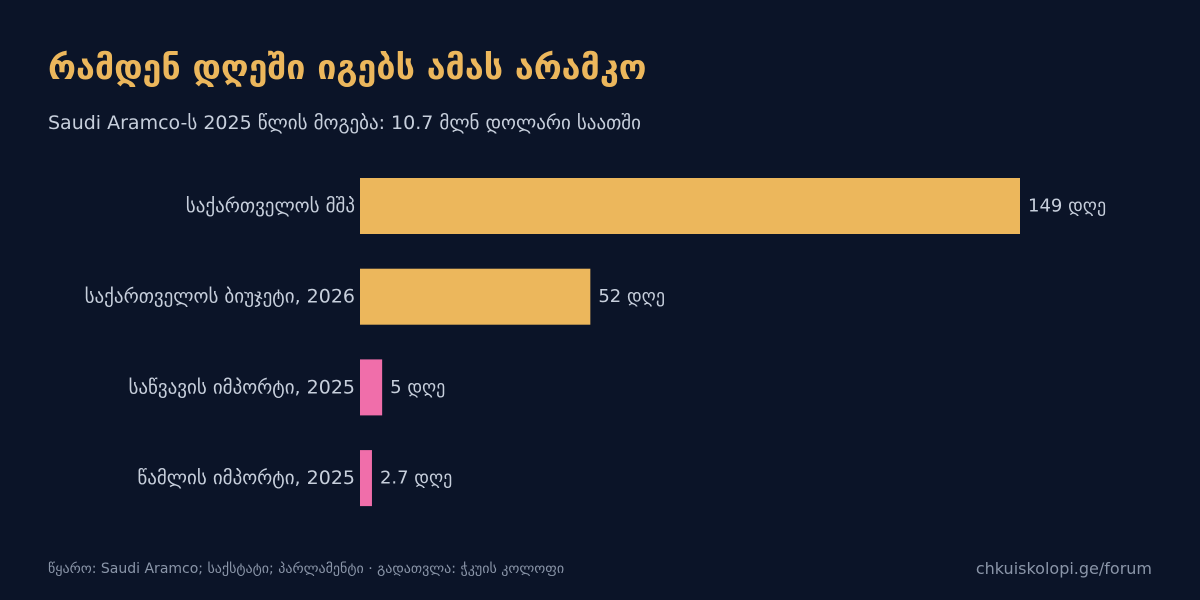 The height and width of the screenshot is (600, 1200). What do you see at coordinates (220, 297) in the screenshot?
I see `category-label: საქართველოს ბიუჯეტი, 2026` at bounding box center [220, 297].